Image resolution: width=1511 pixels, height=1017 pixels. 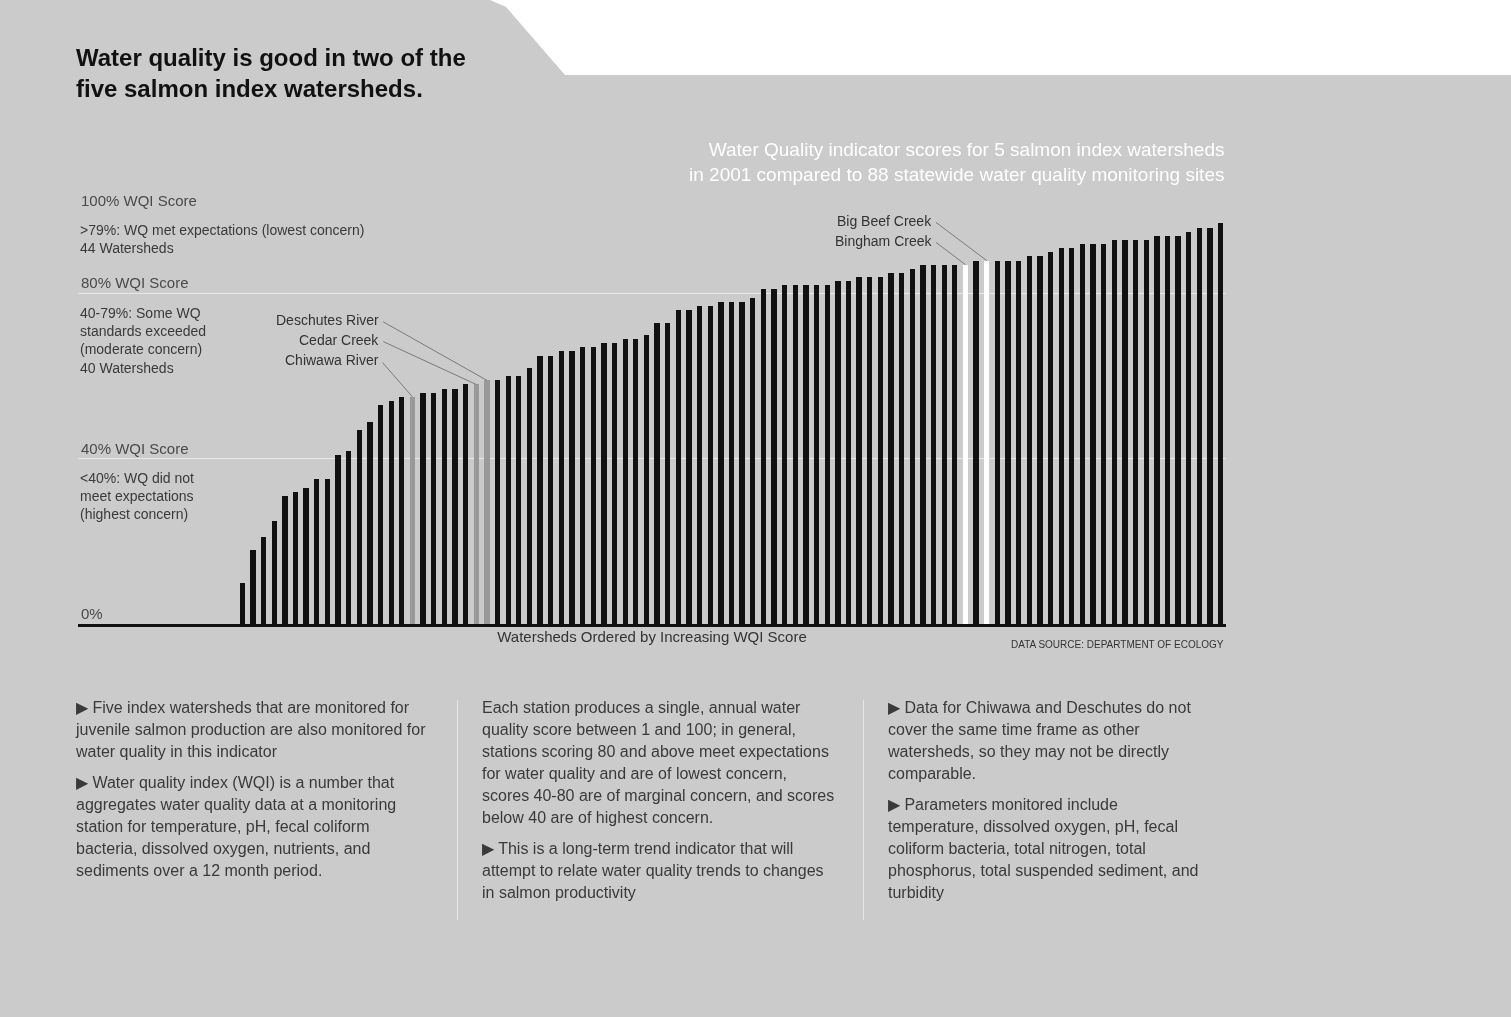 I want to click on text: Big Beef Creek, so click(x=885, y=221).